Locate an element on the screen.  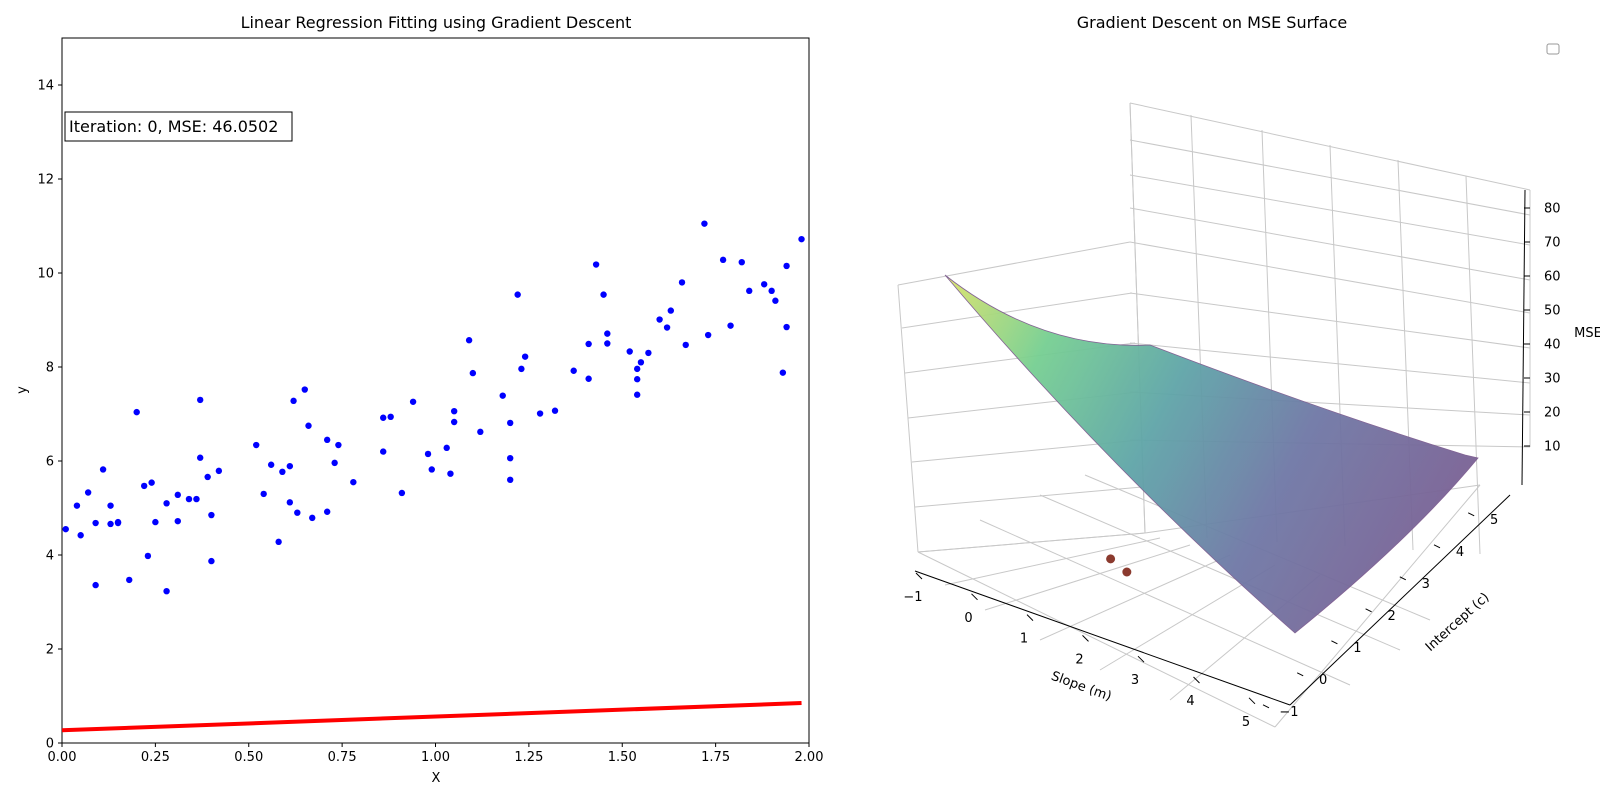
x-tick-label: 1.25 is located at coordinates (528, 757).